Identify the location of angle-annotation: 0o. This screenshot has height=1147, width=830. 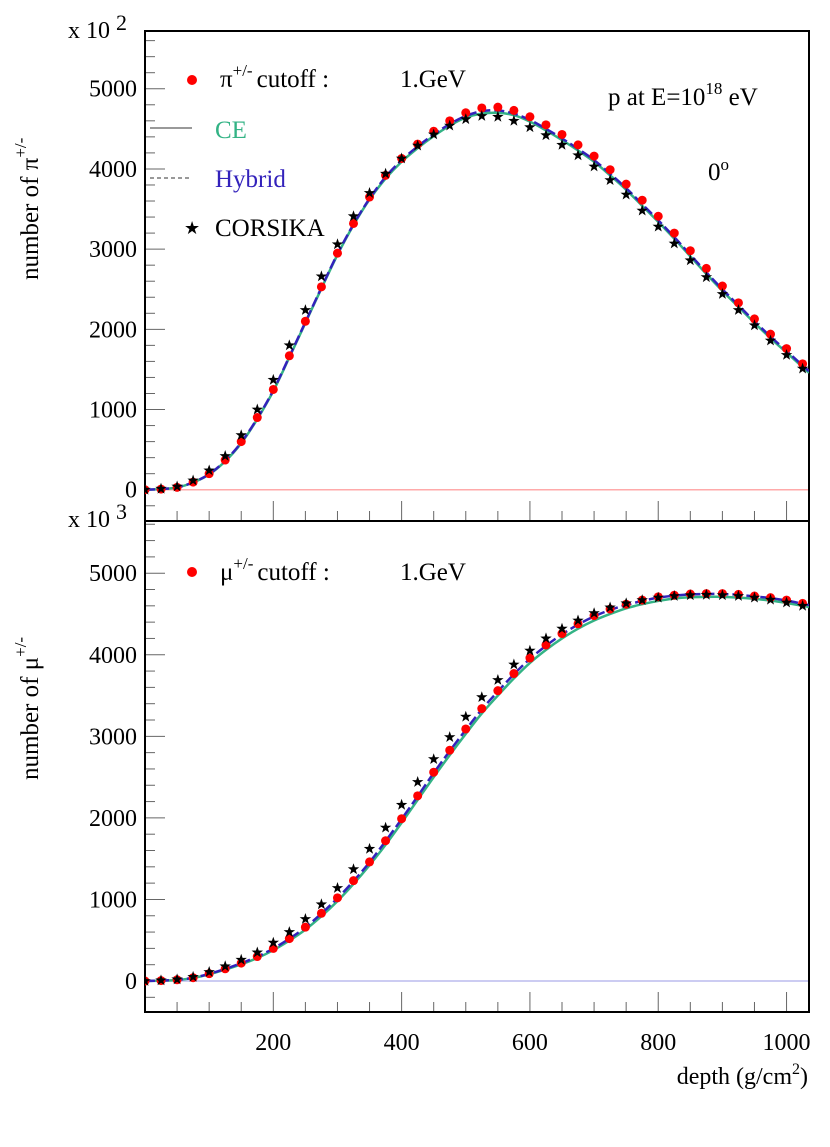
(718, 170).